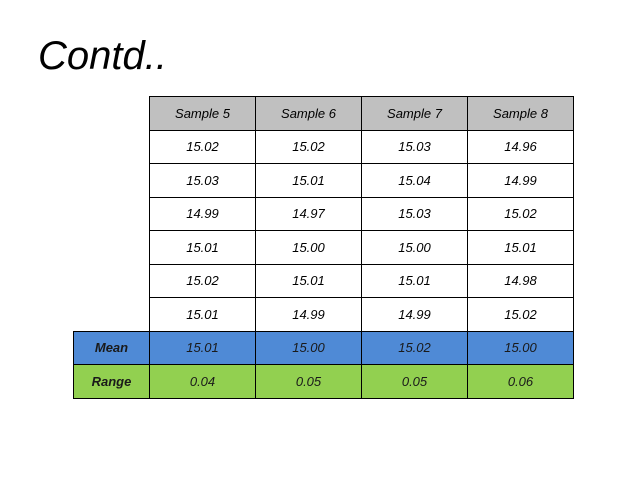 The height and width of the screenshot is (479, 638). I want to click on table-row: 14.99 14.97 15.03 15.02, so click(324, 213).